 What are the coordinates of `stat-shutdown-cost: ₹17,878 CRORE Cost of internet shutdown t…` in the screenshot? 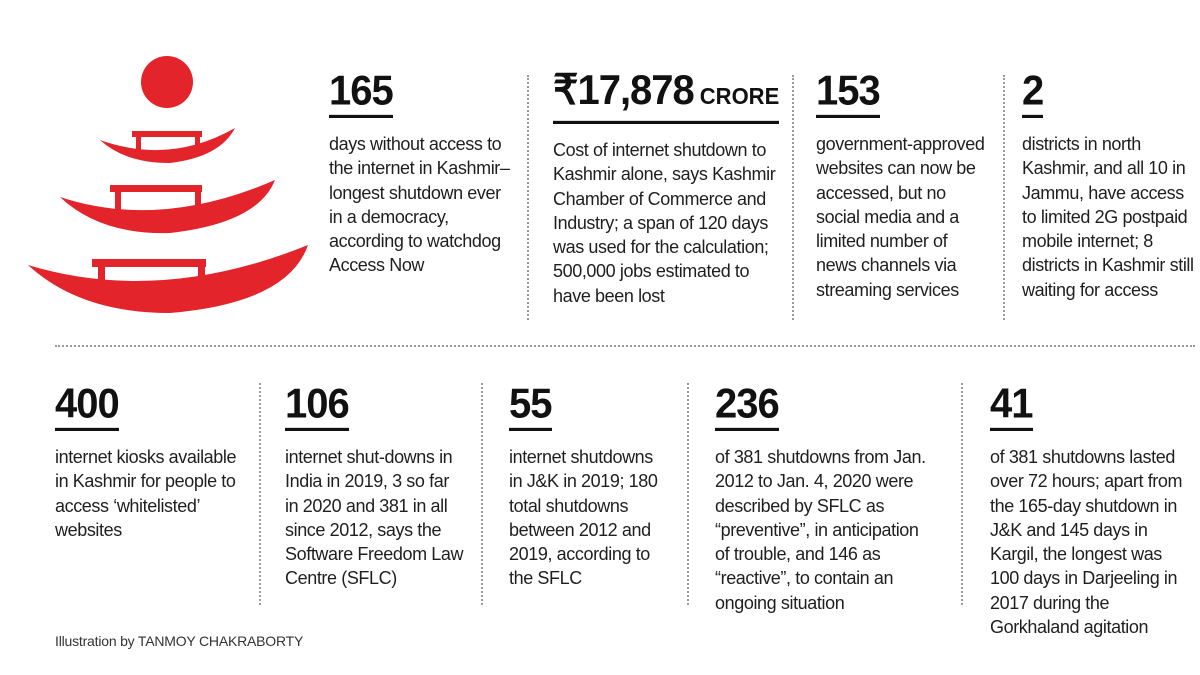 It's located at (666, 187).